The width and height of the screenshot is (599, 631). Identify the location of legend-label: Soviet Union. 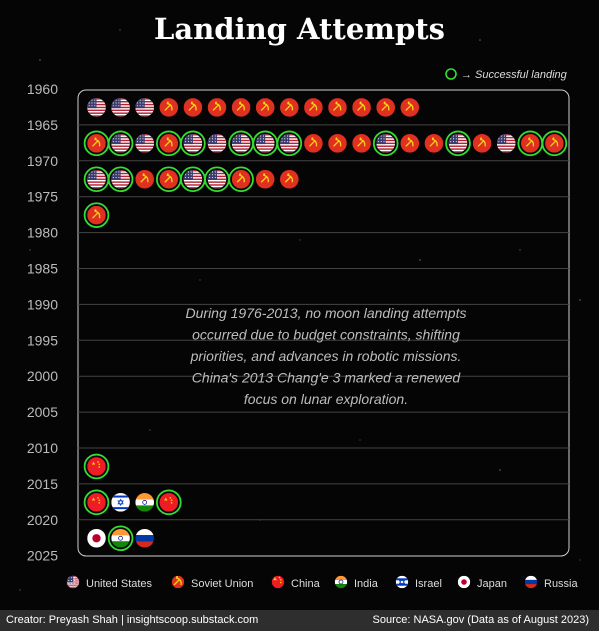
(222, 584).